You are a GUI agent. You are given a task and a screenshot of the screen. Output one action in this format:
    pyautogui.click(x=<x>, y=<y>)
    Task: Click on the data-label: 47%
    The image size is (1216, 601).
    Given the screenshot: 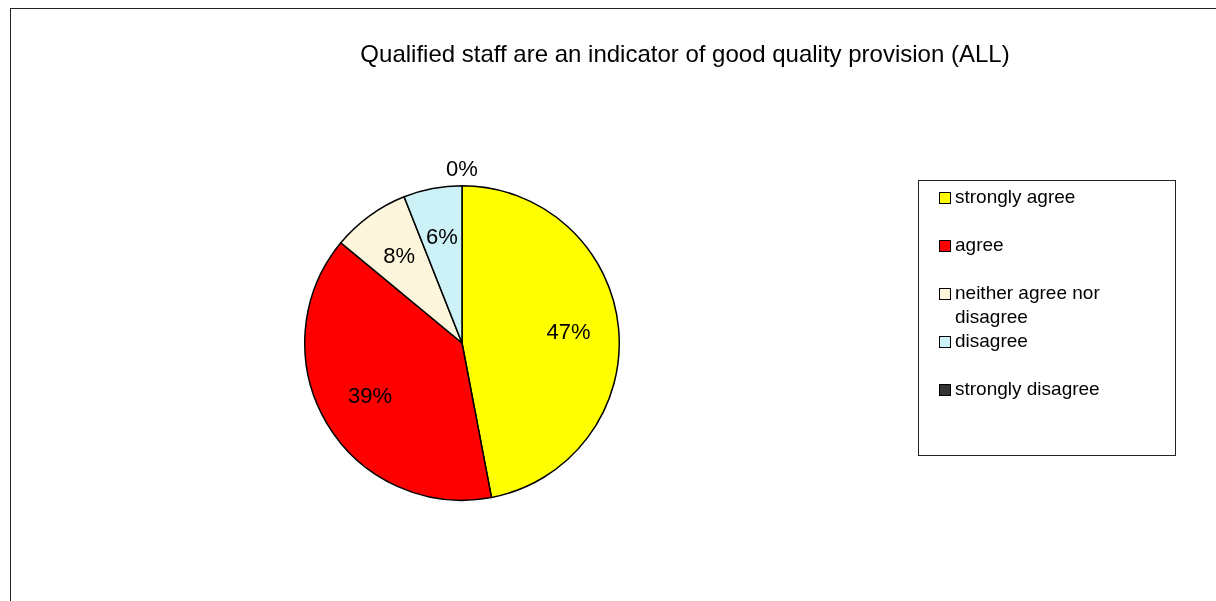 What is the action you would take?
    pyautogui.click(x=568, y=331)
    